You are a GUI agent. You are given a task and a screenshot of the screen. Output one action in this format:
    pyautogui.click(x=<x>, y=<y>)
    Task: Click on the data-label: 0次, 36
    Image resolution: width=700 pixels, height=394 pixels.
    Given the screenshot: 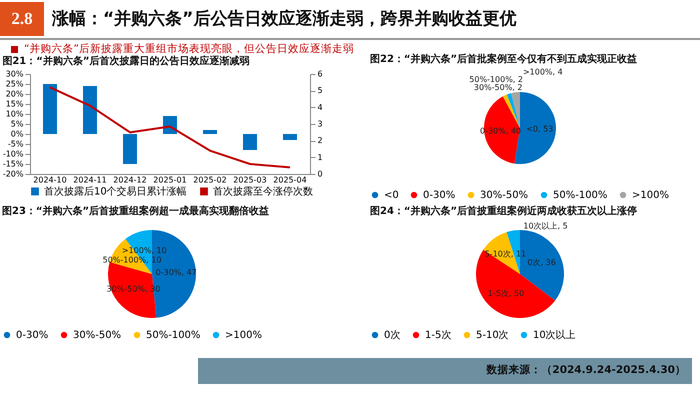 What is the action you would take?
    pyautogui.click(x=541, y=263)
    